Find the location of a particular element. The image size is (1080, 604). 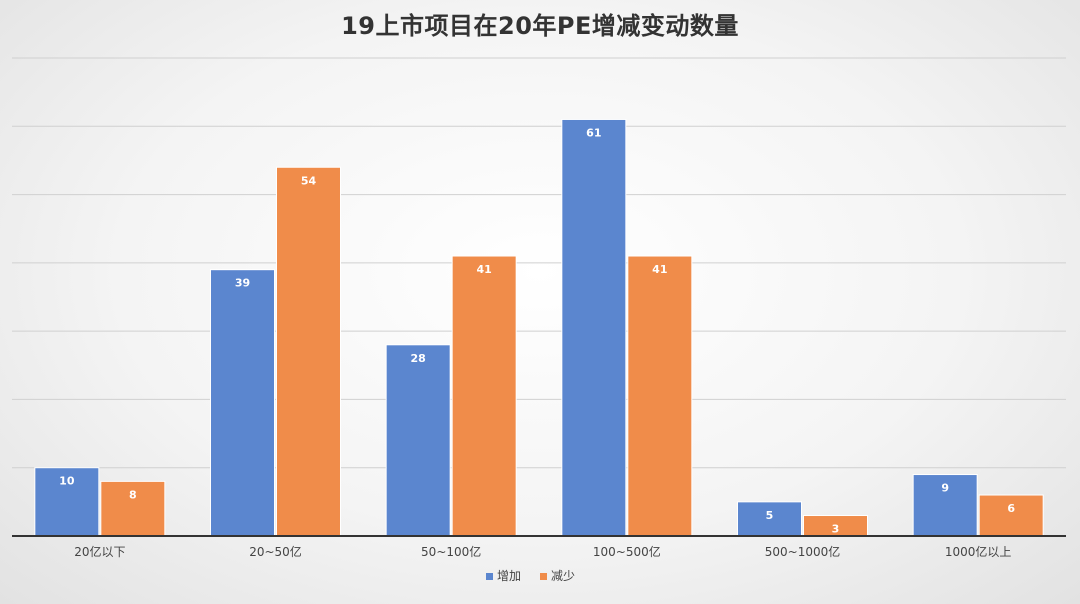

data-label: 6 is located at coordinates (1011, 508).